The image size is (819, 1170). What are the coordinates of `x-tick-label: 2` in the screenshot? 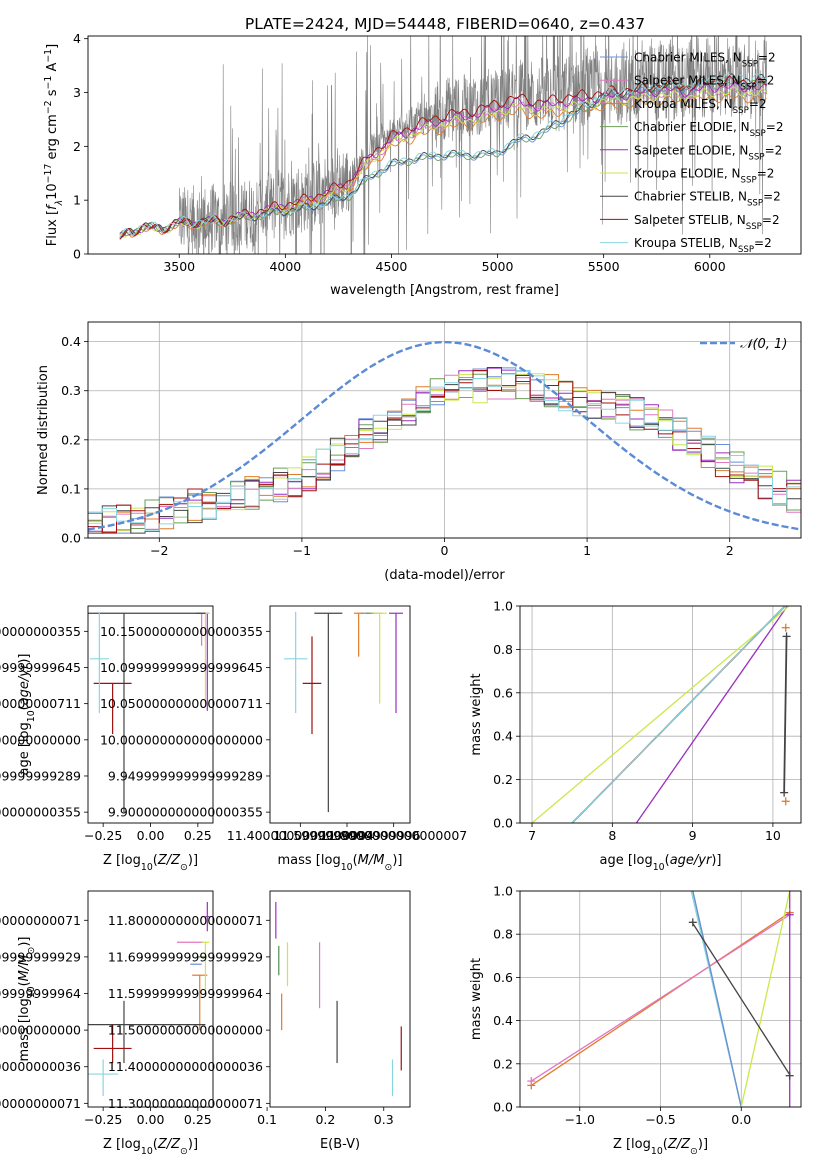 It's located at (730, 550).